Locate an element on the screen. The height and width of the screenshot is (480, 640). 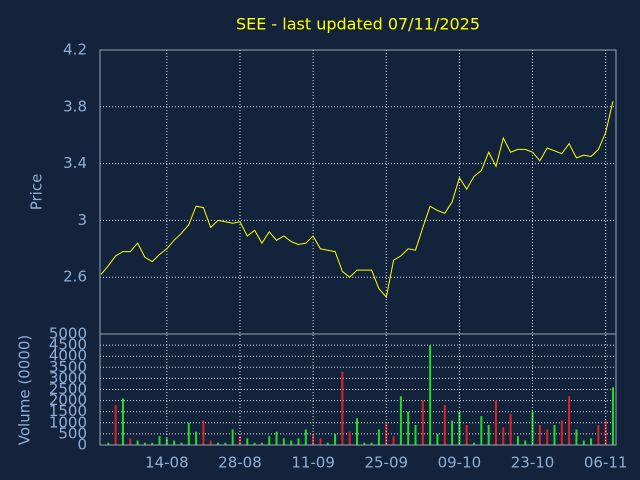
y-tick-label: 4500 is located at coordinates (68, 345).